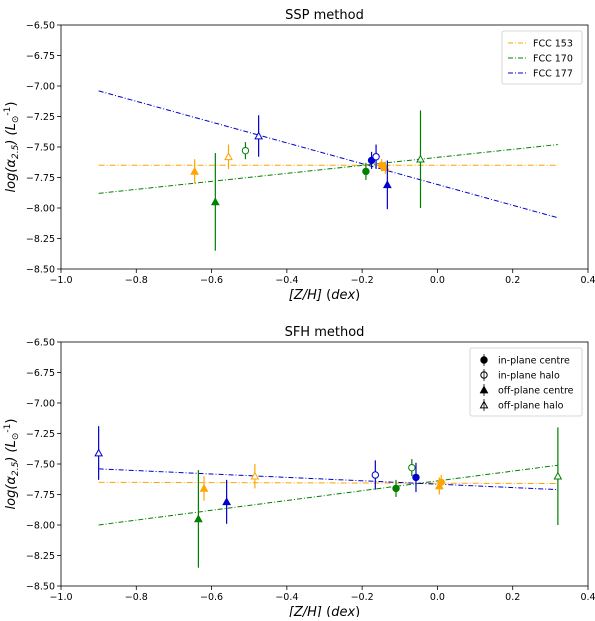 This screenshot has height=621, width=595. What do you see at coordinates (553, 59) in the screenshot?
I see `legend-label: FCC 170` at bounding box center [553, 59].